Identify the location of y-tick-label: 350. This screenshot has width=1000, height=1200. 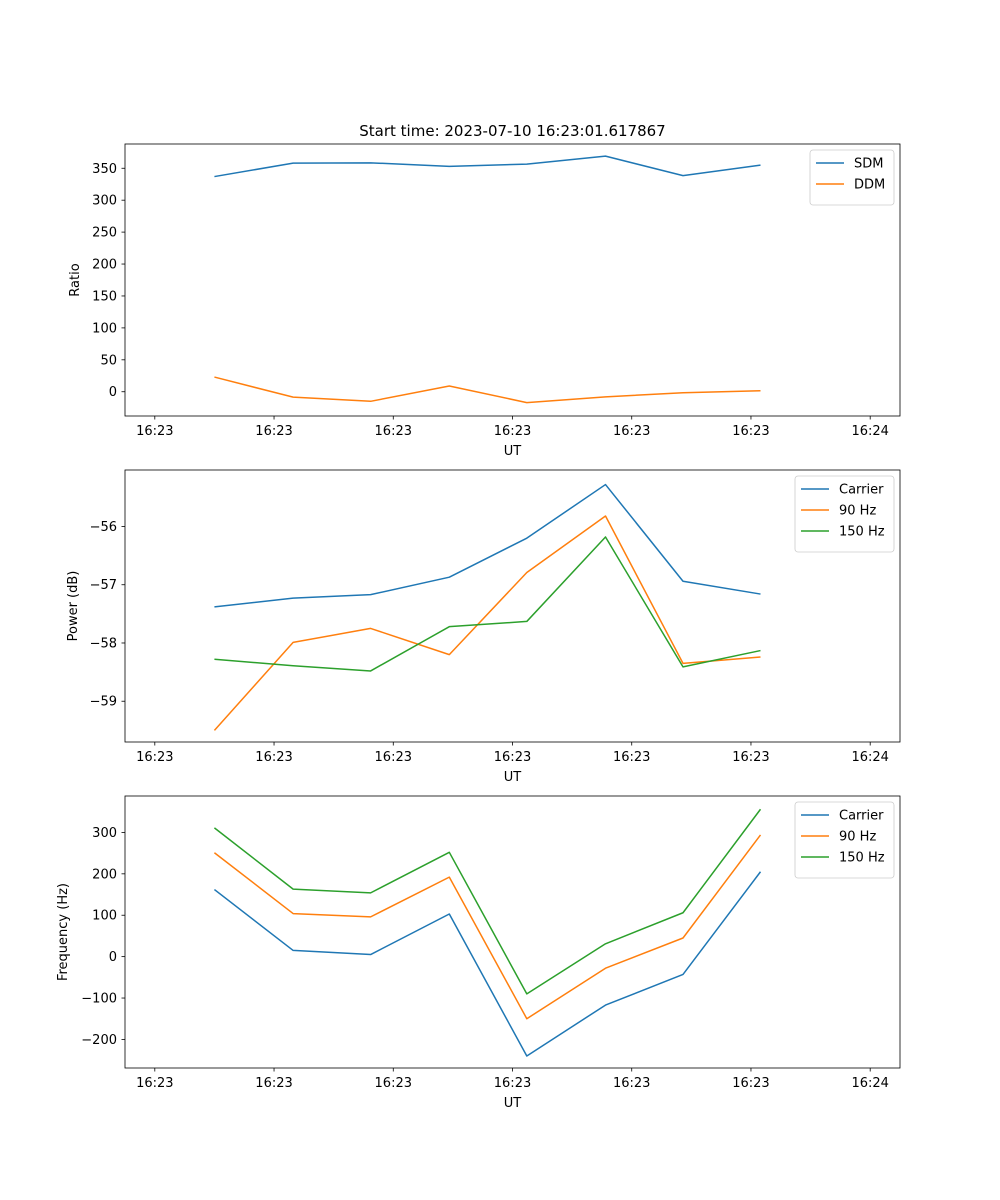
(104, 169).